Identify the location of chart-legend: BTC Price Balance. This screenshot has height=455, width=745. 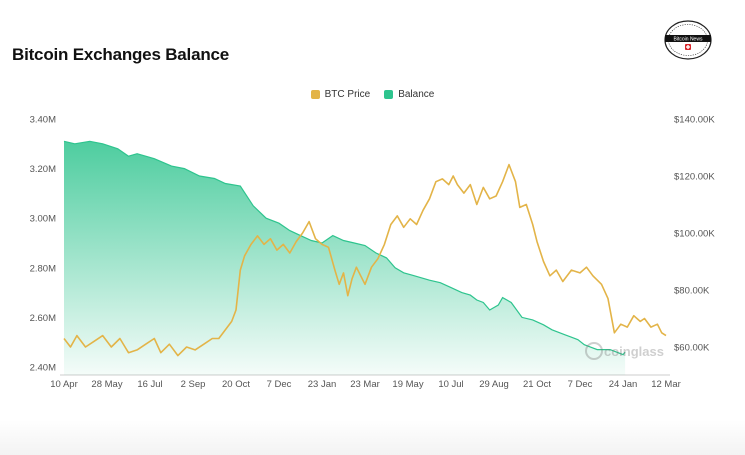
(372, 94).